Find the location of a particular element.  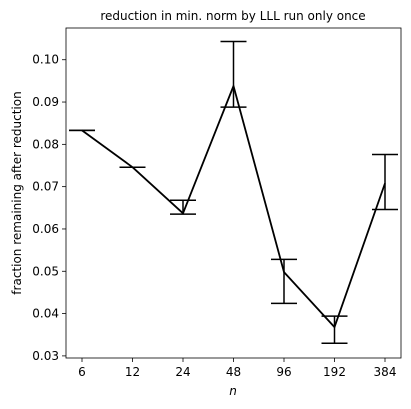

x-tick-label: 96 is located at coordinates (283, 372).